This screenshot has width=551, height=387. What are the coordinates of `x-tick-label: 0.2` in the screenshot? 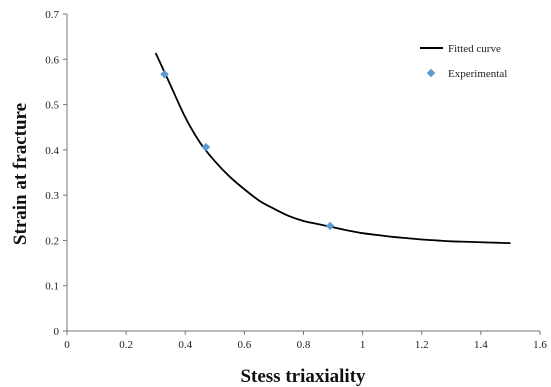 It's located at (126, 345).